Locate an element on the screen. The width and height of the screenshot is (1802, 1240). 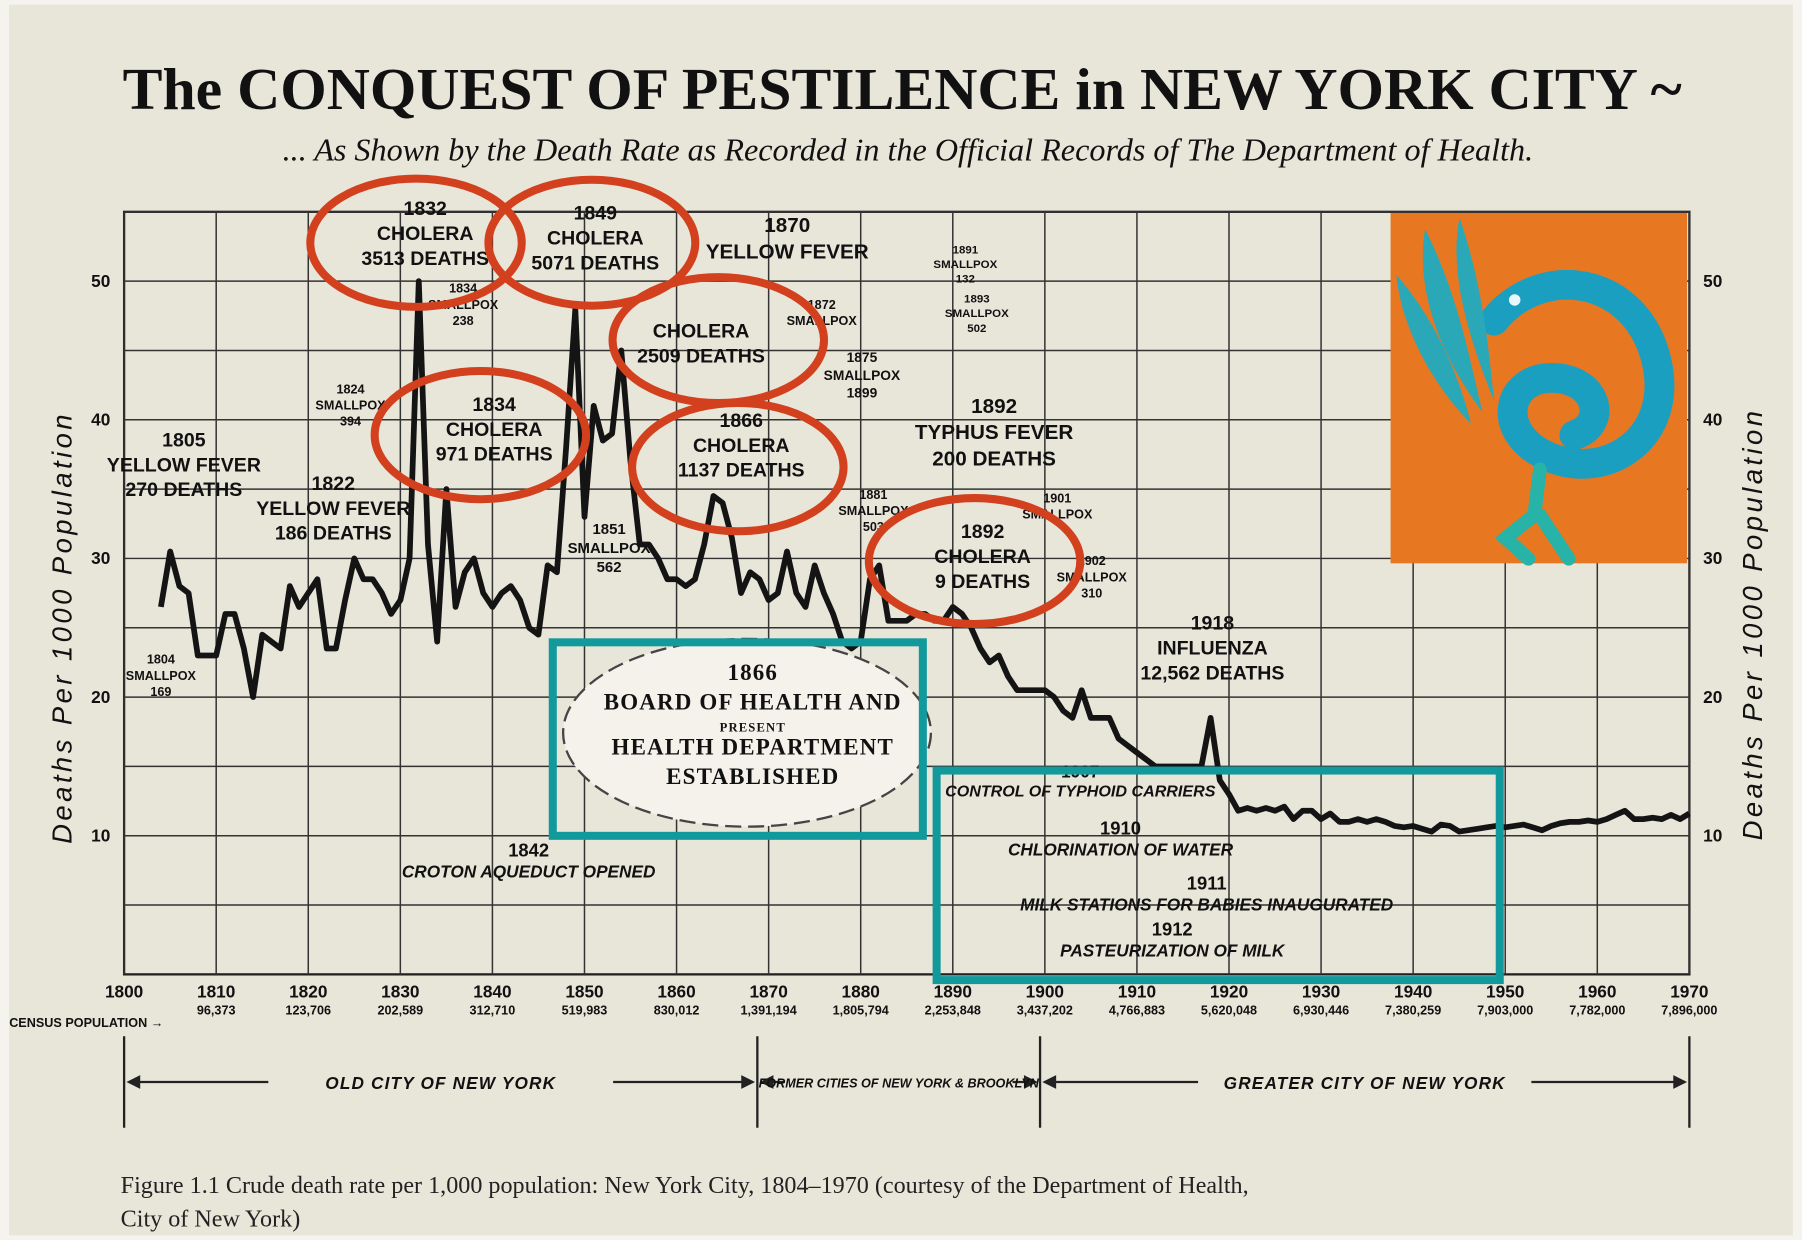
annotation-line: CONTROL OF TYPHOID CARRIERS is located at coordinates (1080, 792).